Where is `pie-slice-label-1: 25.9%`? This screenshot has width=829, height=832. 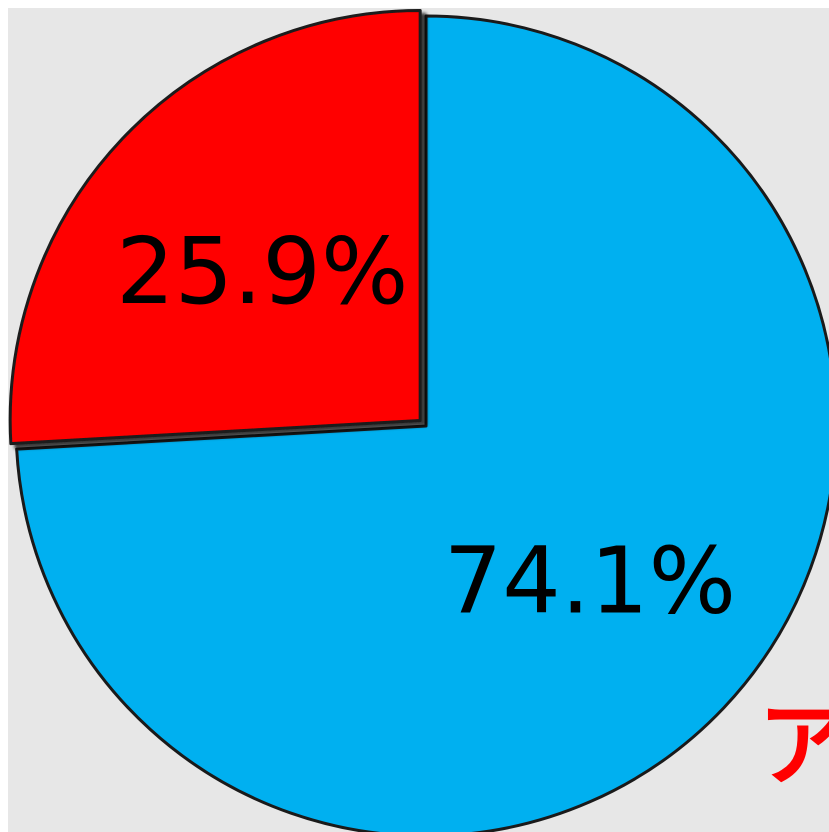
pie-slice-label-1: 25.9% is located at coordinates (262, 271).